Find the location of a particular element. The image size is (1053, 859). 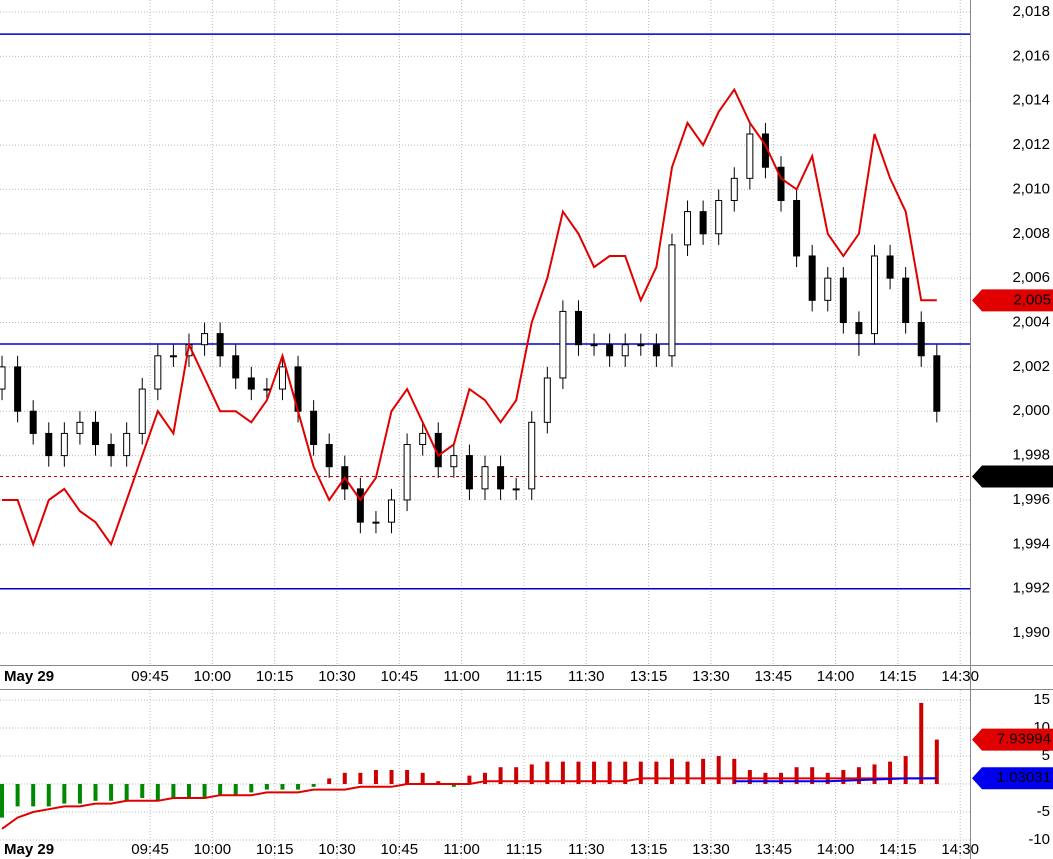

x-tick-label: 09:45 is located at coordinates (150, 849).